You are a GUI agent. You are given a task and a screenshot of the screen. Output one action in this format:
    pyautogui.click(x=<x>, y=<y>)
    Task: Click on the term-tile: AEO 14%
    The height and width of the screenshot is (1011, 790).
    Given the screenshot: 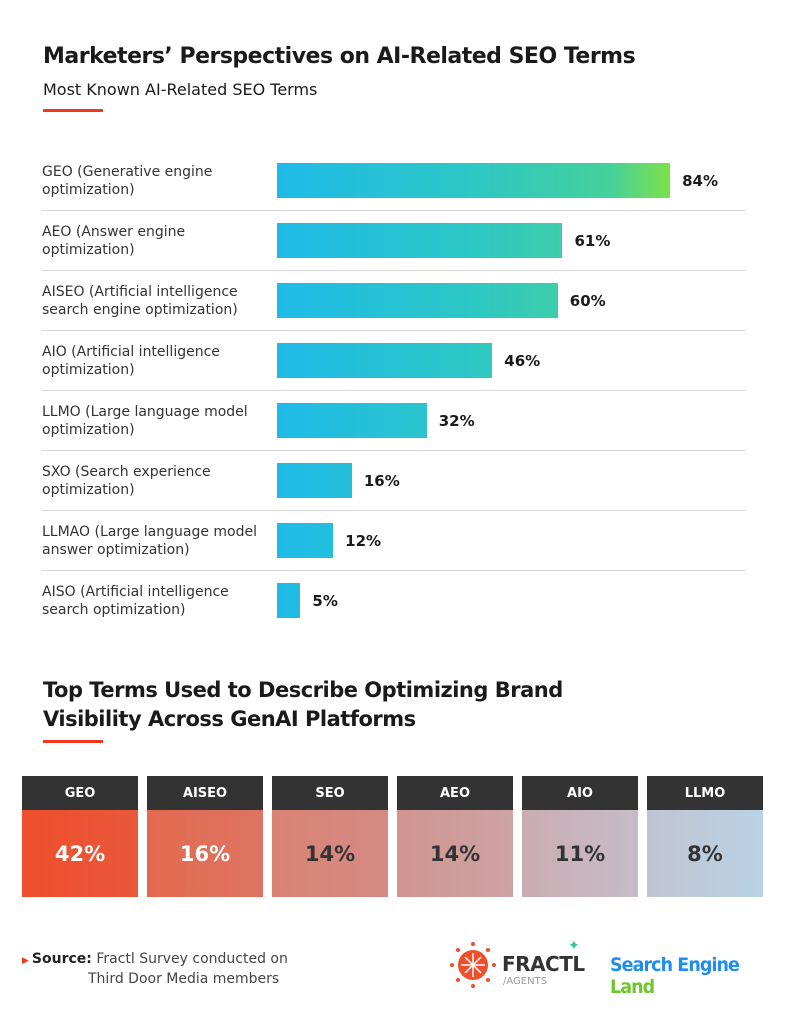 What is the action you would take?
    pyautogui.click(x=455, y=836)
    